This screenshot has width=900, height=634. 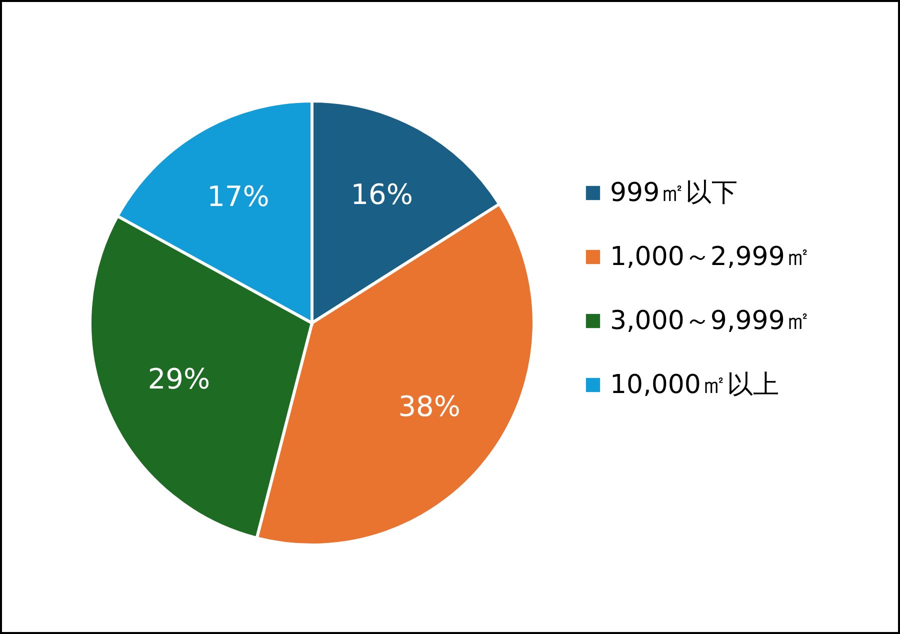 I want to click on data-label: 17%, so click(x=238, y=197).